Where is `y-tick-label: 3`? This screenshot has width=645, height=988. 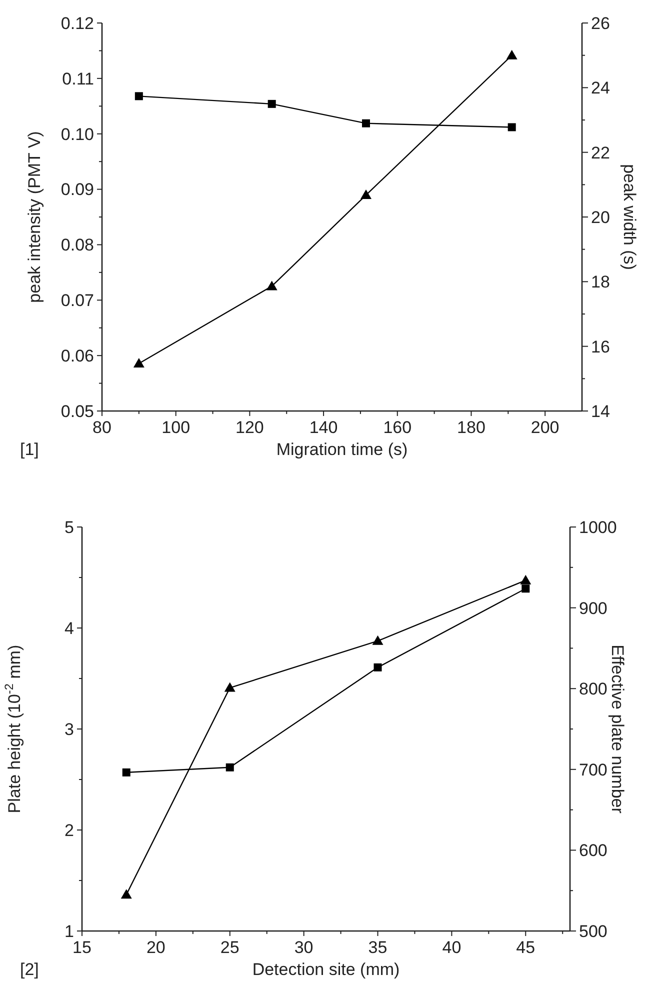
y-tick-label: 3 is located at coordinates (69, 729).